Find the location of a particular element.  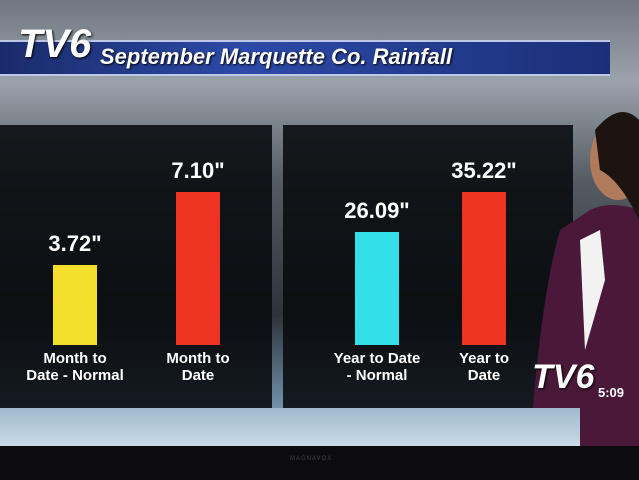

title-bar is located at coordinates (305, 58).